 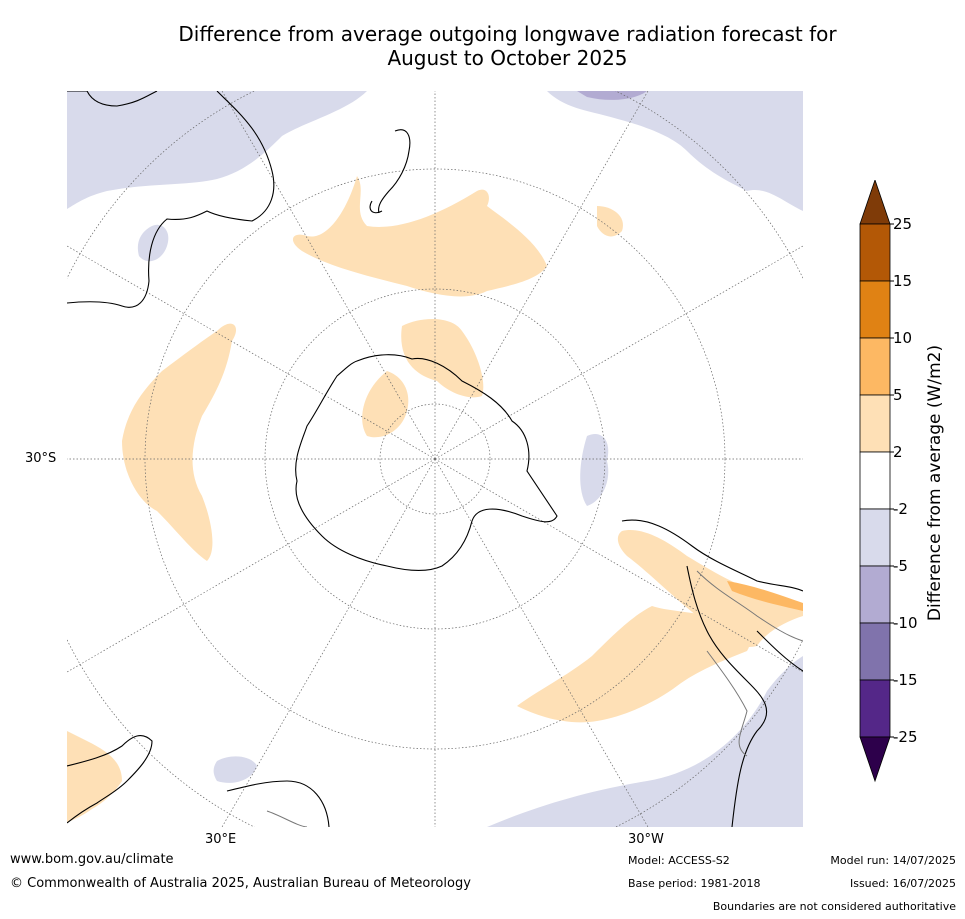 What do you see at coordinates (905, 623) in the screenshot?
I see `colorbar-tick-label: -10` at bounding box center [905, 623].